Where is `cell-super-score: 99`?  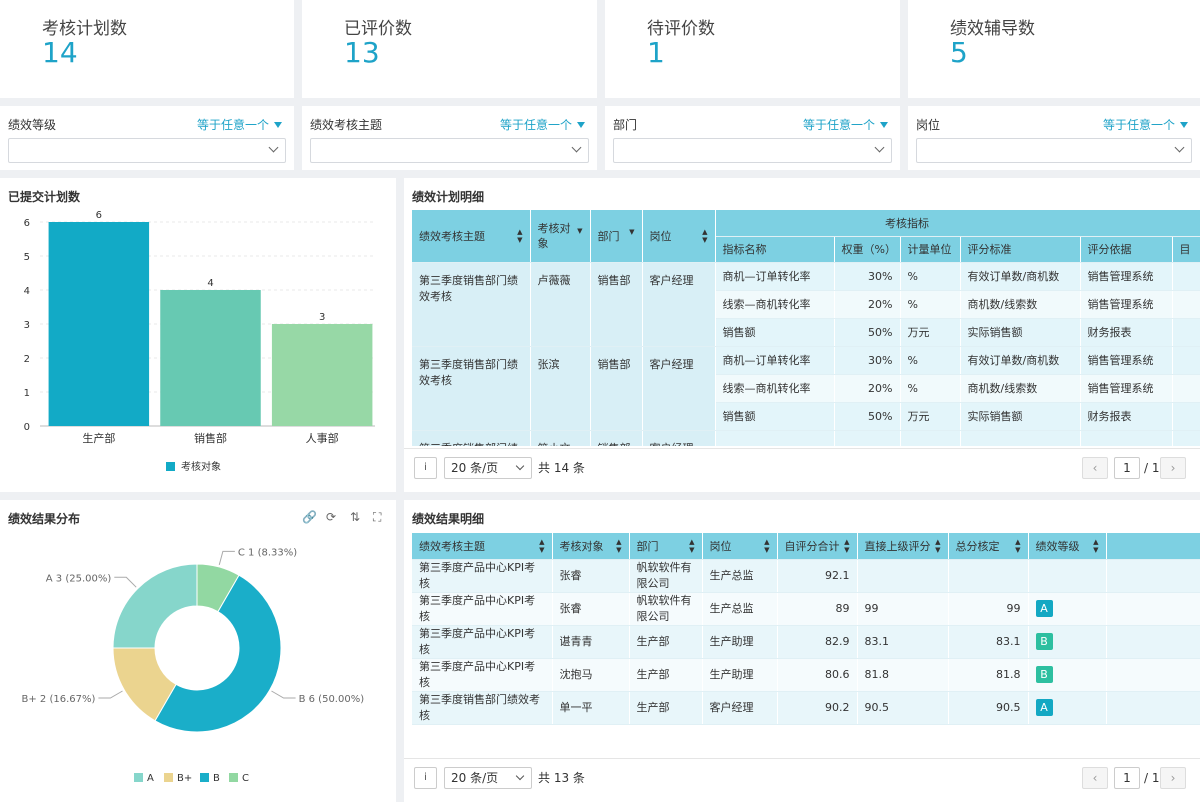
cell-super-score: 99 is located at coordinates (903, 609).